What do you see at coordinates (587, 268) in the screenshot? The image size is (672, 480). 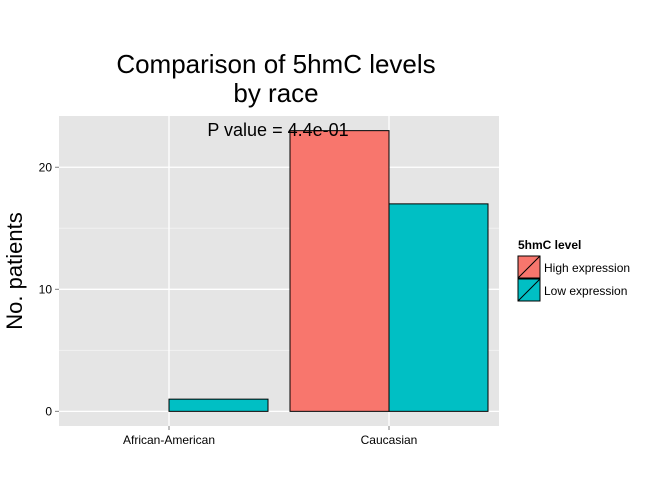 I see `legend-label-high: High expression` at bounding box center [587, 268].